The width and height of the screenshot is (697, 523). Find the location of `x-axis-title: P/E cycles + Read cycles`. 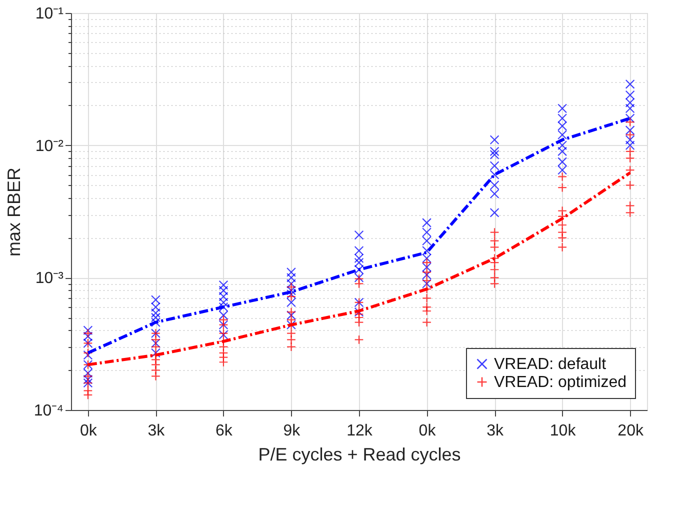

x-axis-title: P/E cycles + Read cycles is located at coordinates (359, 454).